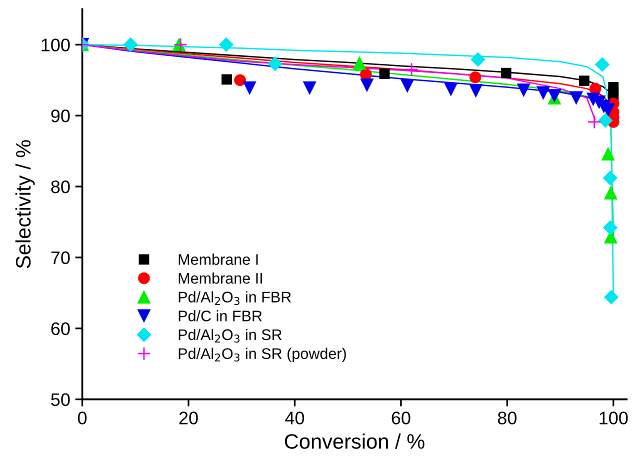  Describe the element at coordinates (60, 329) in the screenshot. I see `y-tick-label: 60` at that location.